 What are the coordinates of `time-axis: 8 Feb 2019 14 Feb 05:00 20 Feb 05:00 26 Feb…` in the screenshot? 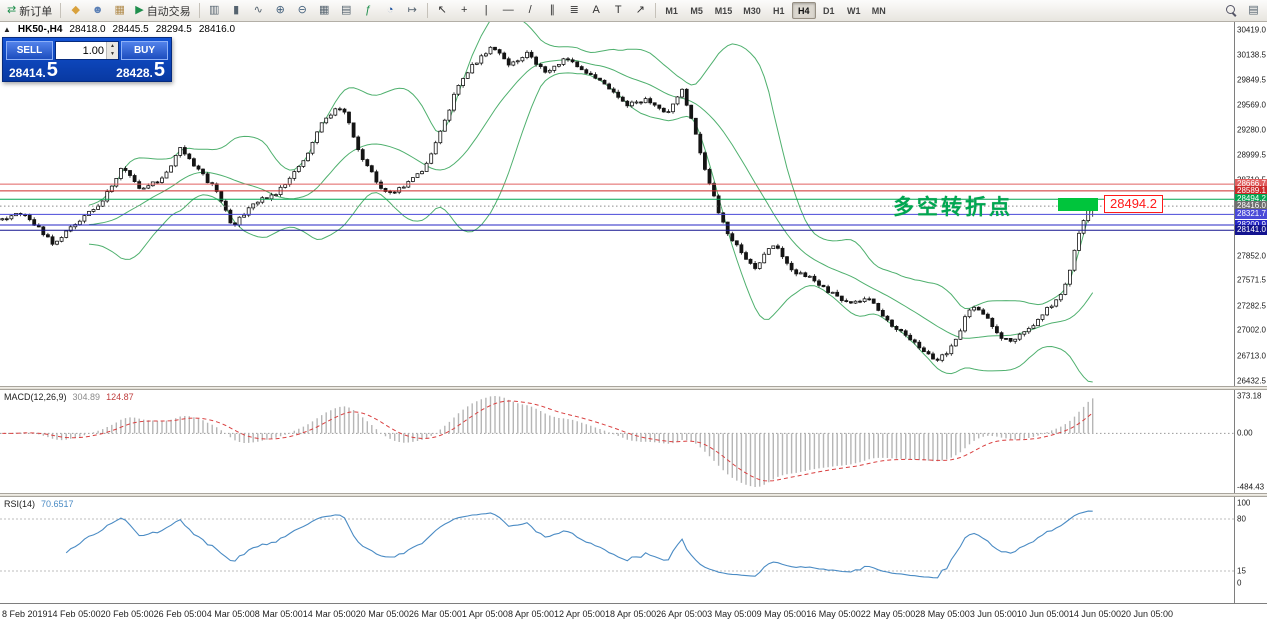 It's located at (633, 614).